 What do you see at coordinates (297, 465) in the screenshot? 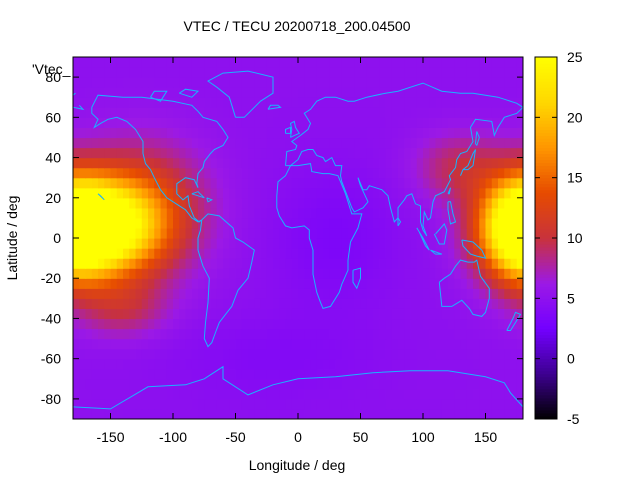
I see `x-axis-label: Longitude / deg` at bounding box center [297, 465].